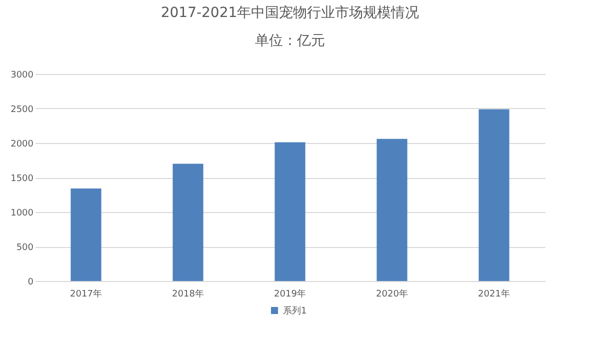 The image size is (600, 343). I want to click on chart-subtitle: 单位：亿元, so click(290, 41).